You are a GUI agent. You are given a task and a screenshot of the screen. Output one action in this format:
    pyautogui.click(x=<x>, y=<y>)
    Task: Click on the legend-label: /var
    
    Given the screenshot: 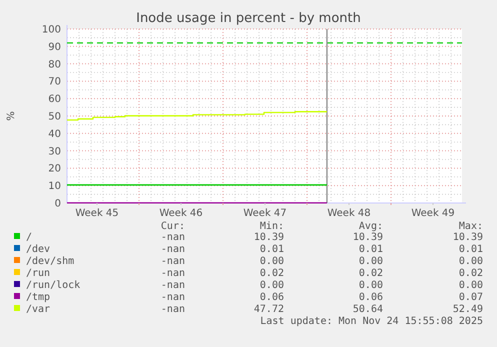 What is the action you would take?
    pyautogui.click(x=38, y=309)
    